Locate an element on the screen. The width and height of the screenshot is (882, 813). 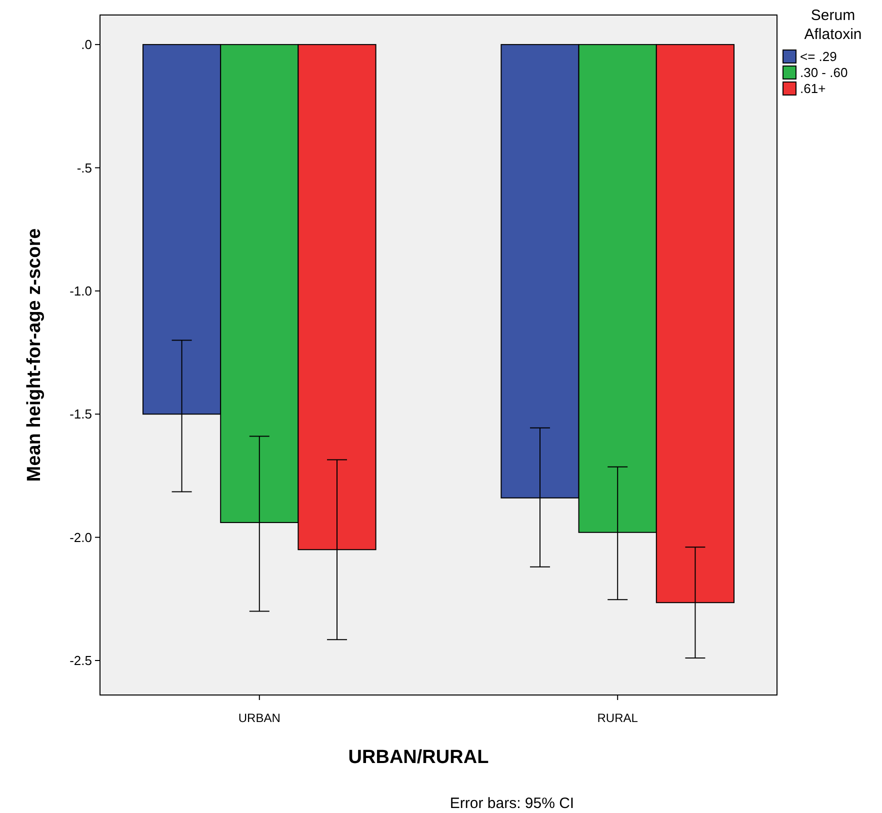
y-tick-label: -.5 is located at coordinates (84, 168).